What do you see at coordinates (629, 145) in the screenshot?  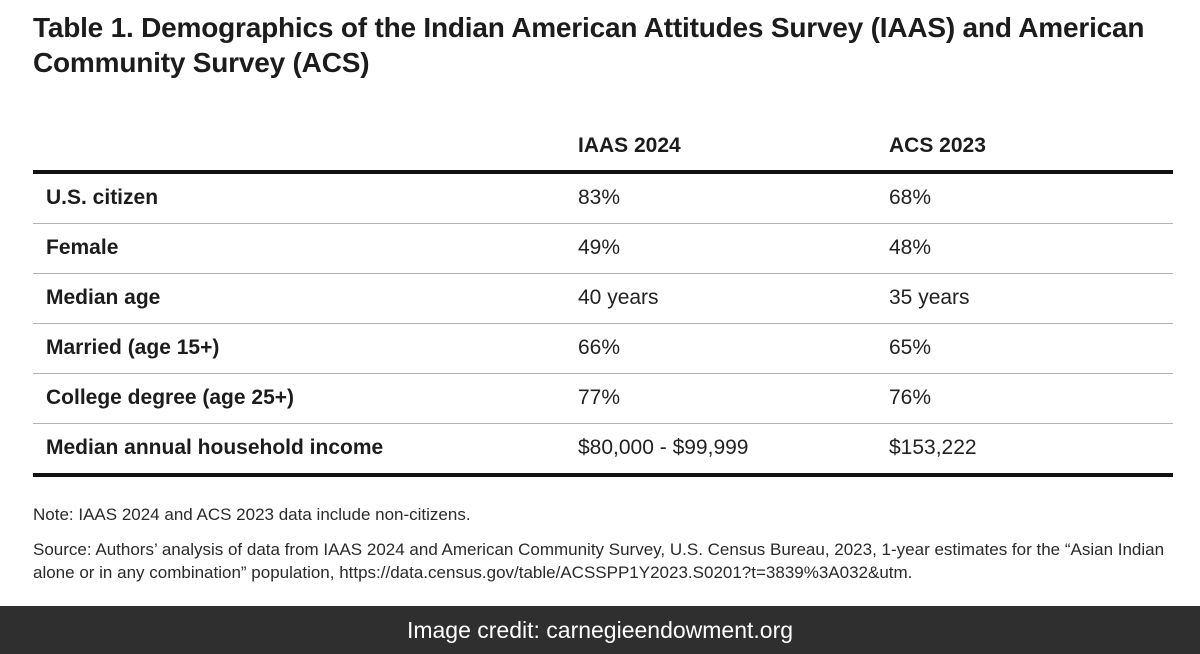 I see `column-header-iaas: IAAS 2024` at bounding box center [629, 145].